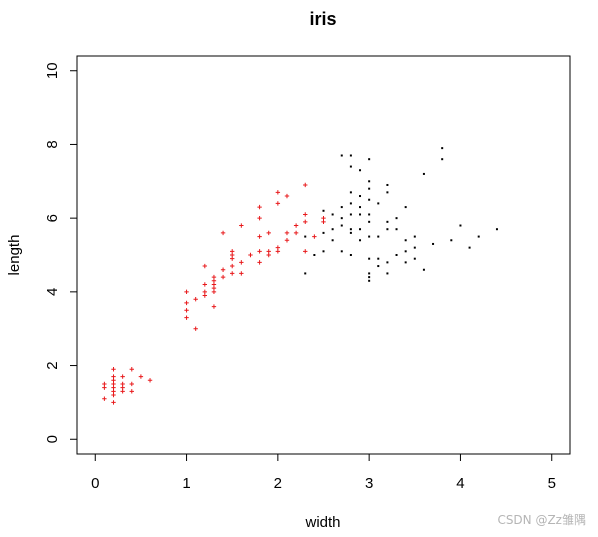 The width and height of the screenshot is (598, 537). I want to click on watermark: CSDN @Zz雏隅, so click(541, 520).